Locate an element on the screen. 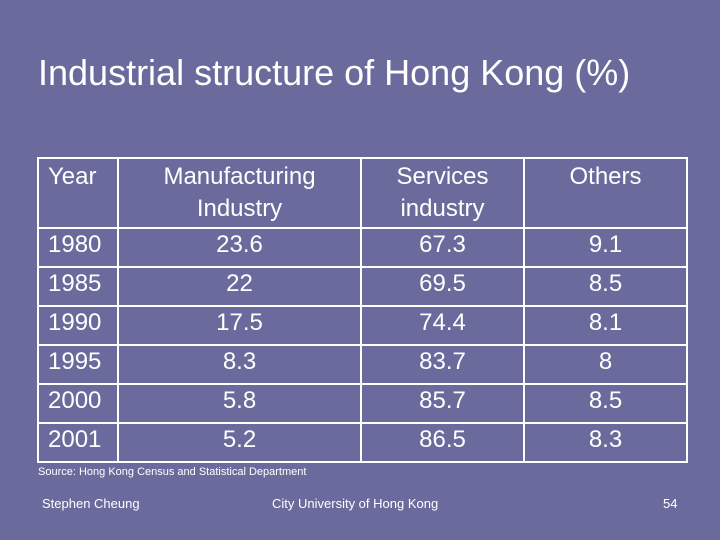 This screenshot has height=540, width=720. header-others: Others is located at coordinates (605, 193).